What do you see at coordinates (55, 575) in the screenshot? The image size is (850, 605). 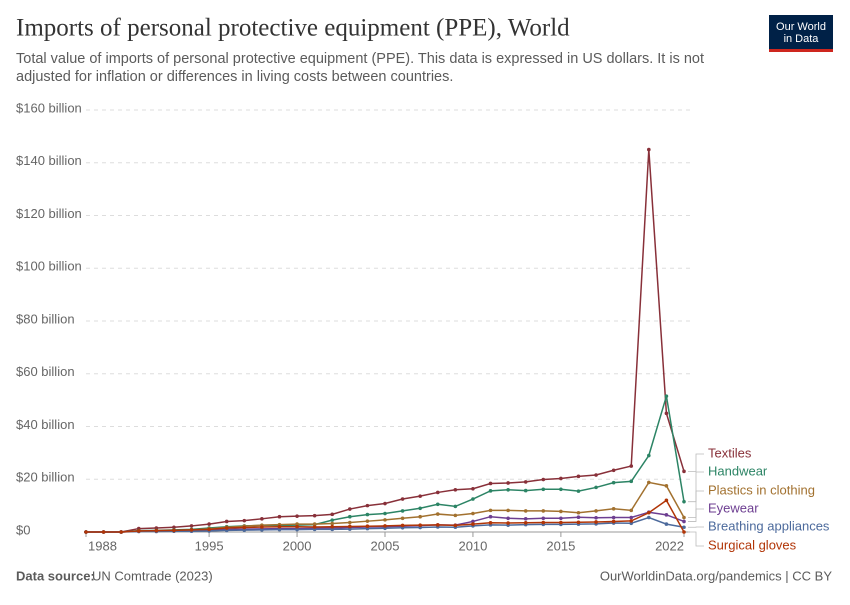 I see `source-label: Data source:` at bounding box center [55, 575].